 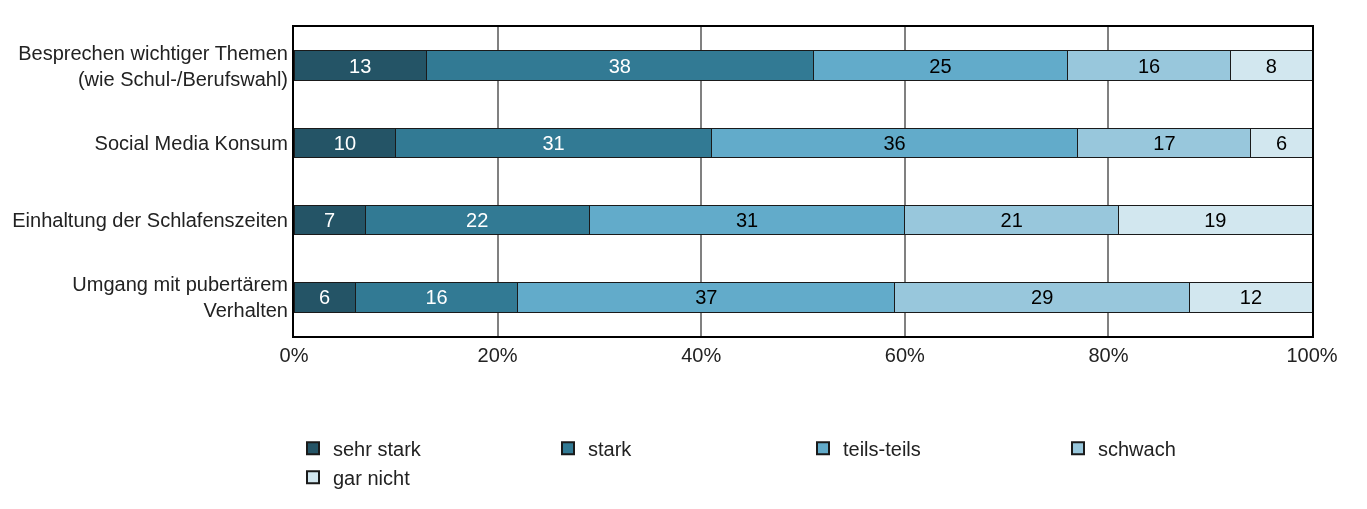 I want to click on data-label: 12, so click(x=1251, y=297).